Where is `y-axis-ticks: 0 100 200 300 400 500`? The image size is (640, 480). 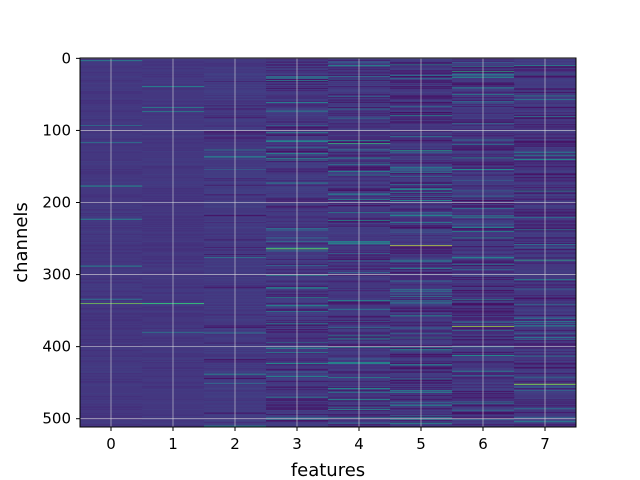
y-axis-ticks: 0 100 200 300 400 500 is located at coordinates (61, 238).